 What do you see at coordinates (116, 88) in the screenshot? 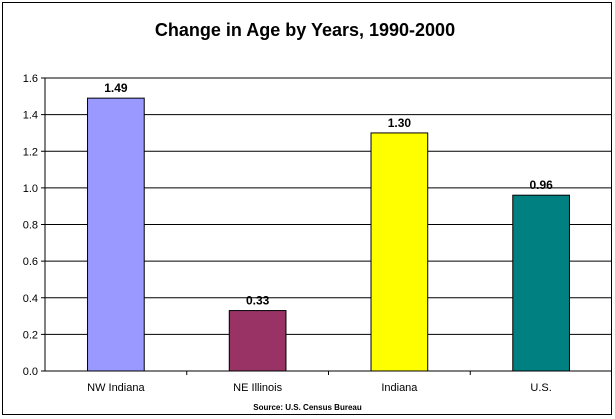
I see `data-label: 1.49` at bounding box center [116, 88].